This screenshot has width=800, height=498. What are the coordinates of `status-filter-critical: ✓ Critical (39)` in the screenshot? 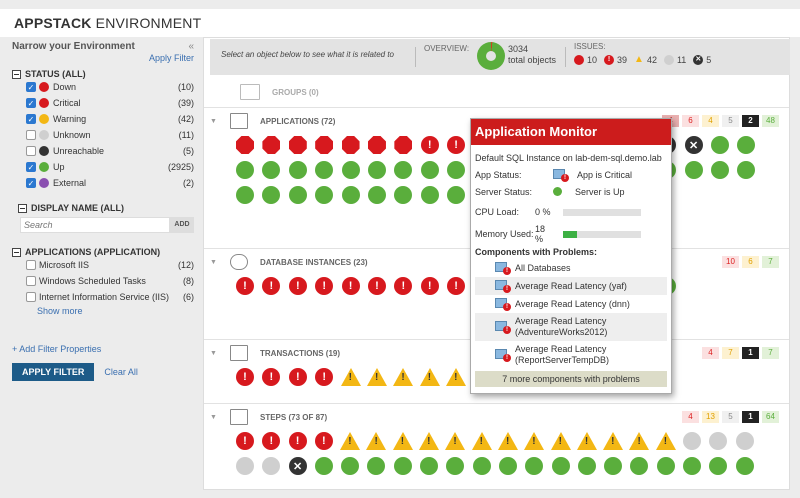 It's located at (110, 103).